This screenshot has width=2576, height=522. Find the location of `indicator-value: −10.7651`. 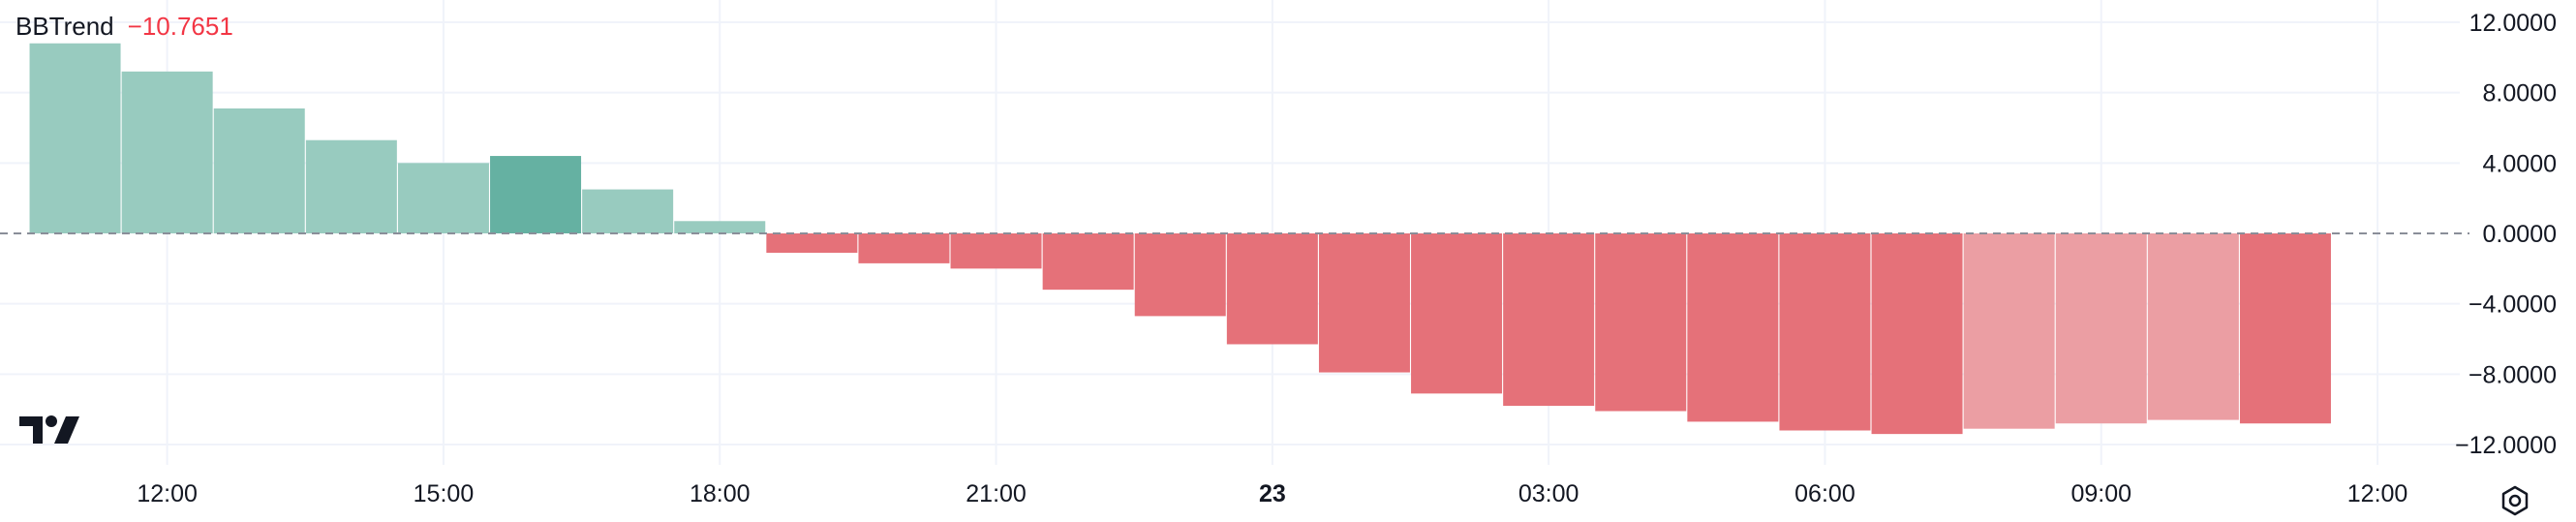

indicator-value: −10.7651 is located at coordinates (180, 26).